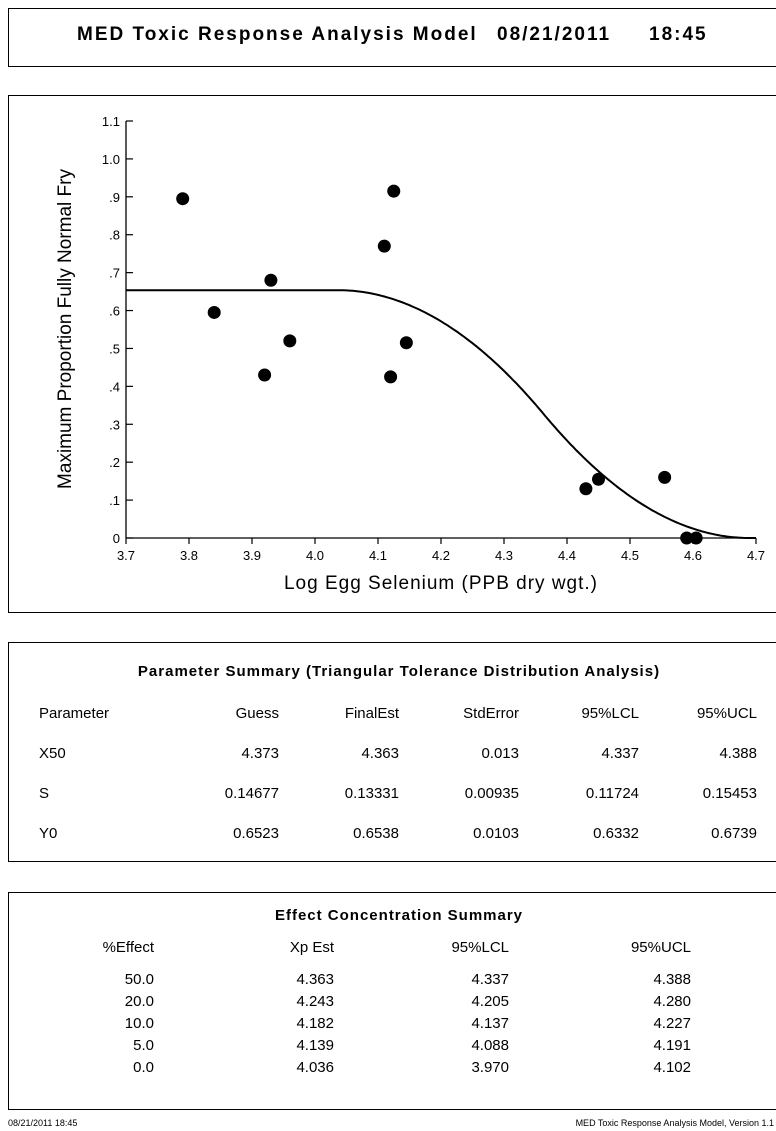 This screenshot has width=776, height=1131. Describe the element at coordinates (756, 555) in the screenshot. I see `x-tick-label: 4.7` at that location.